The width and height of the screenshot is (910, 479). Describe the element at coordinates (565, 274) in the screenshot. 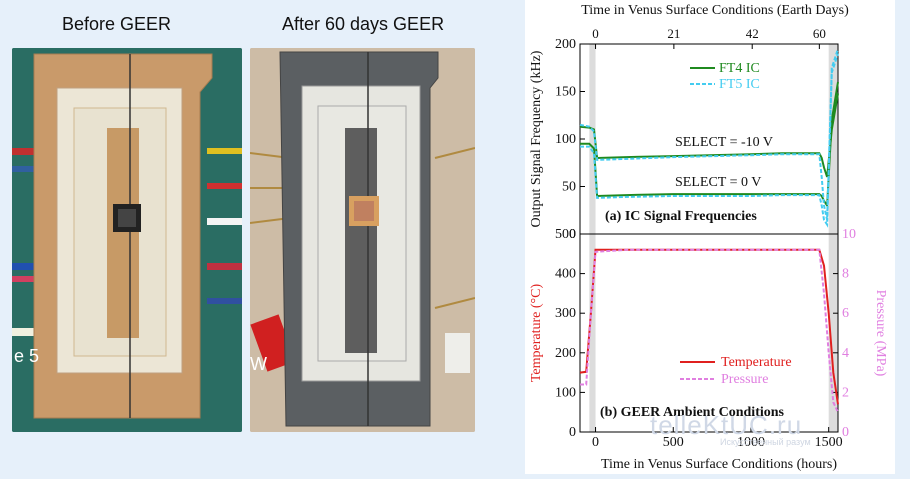

I see `b-y-tick-label: 400` at that location.